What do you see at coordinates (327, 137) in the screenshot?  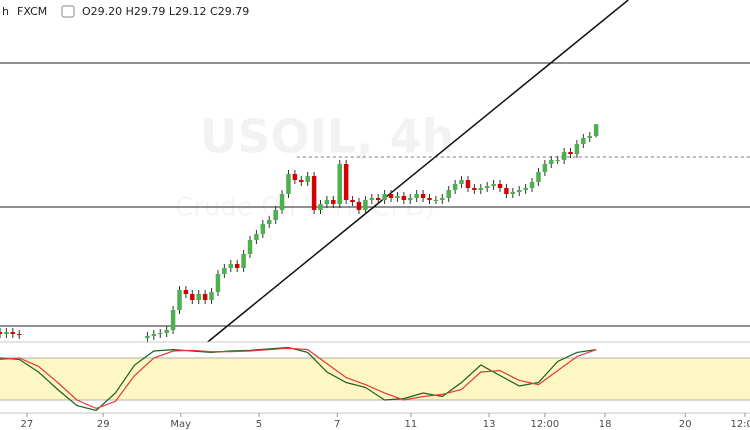 I see `watermark: USOIL, 4h` at bounding box center [327, 137].